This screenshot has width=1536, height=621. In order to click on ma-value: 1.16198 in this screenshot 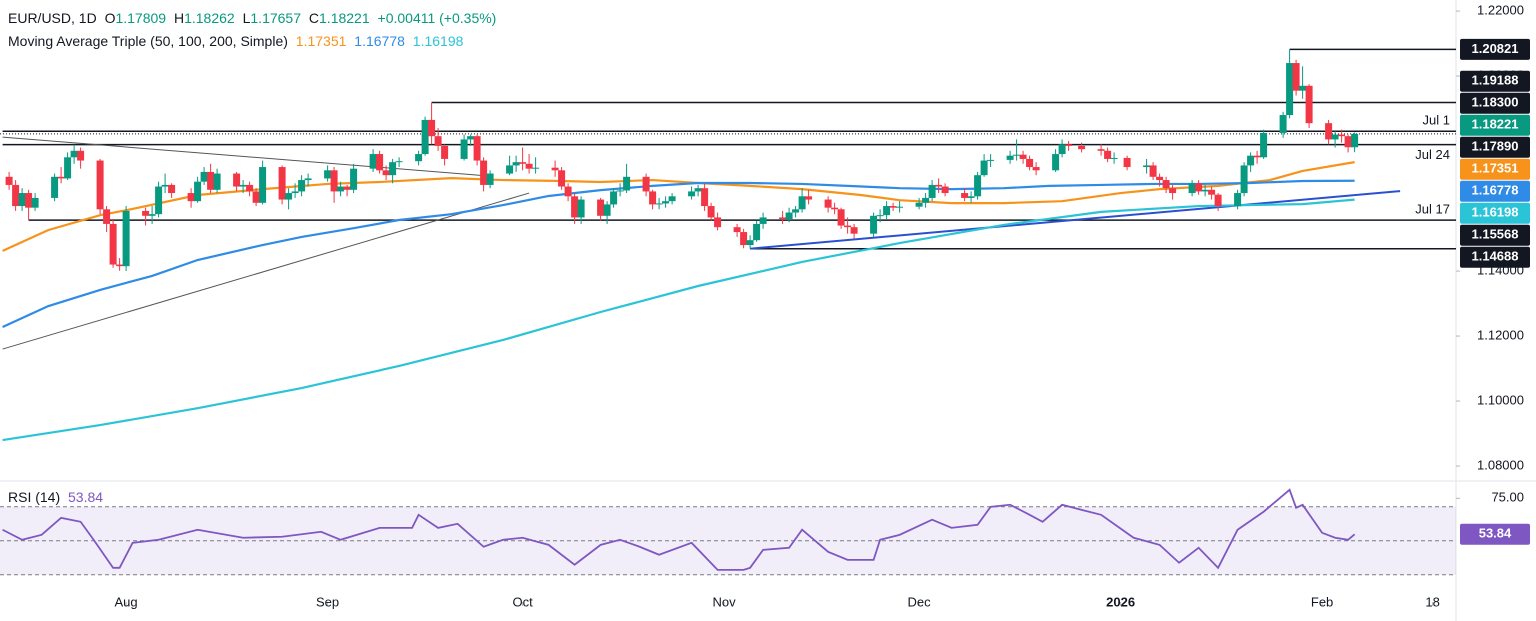, I will do `click(438, 41)`.